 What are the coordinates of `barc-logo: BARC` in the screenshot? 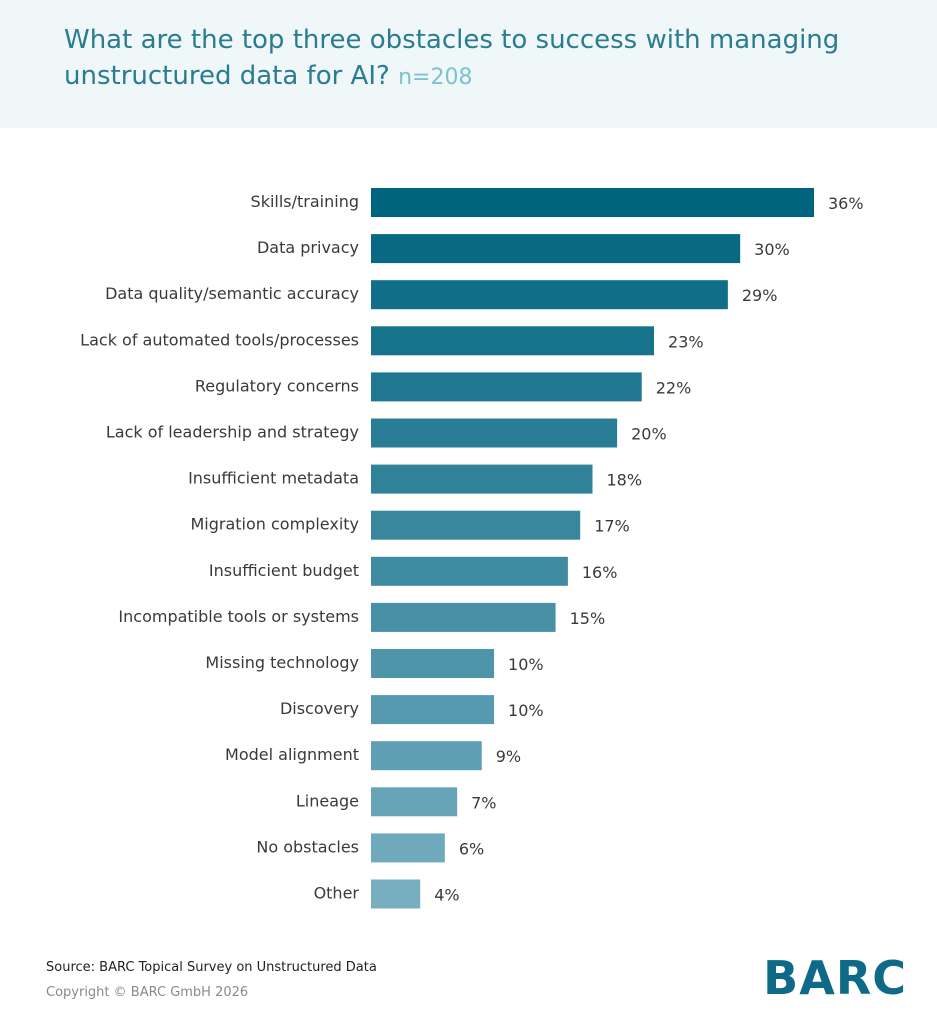 It's located at (835, 978).